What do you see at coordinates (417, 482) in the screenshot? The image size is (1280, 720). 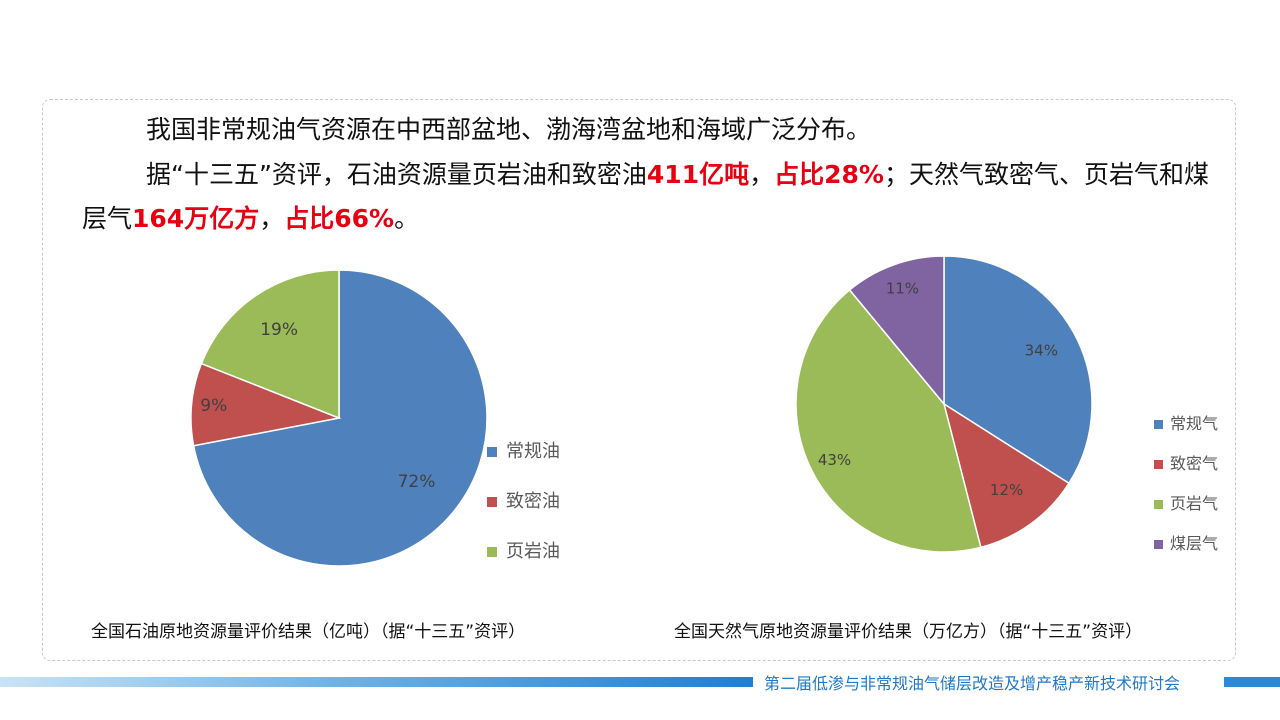 I see `label-conventional-oil-pct: 72%` at bounding box center [417, 482].